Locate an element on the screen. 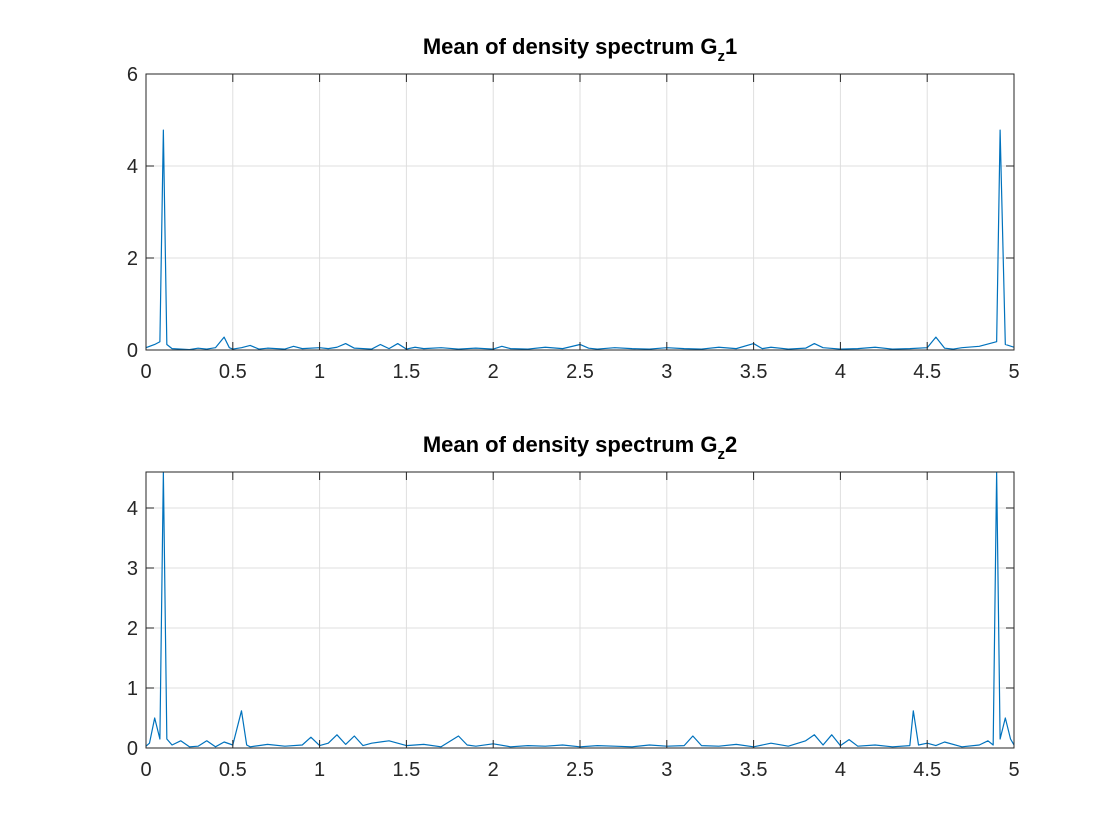 This screenshot has width=1120, height=840. chart-title-tail: 2 is located at coordinates (731, 444).